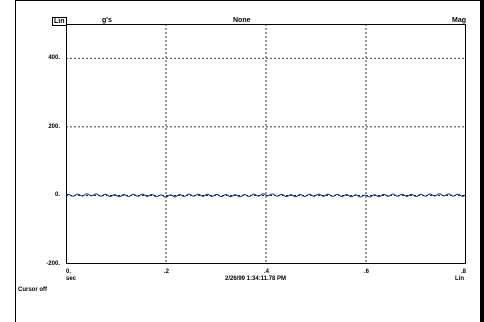 This screenshot has height=322, width=484. What do you see at coordinates (54, 126) in the screenshot?
I see `y-tick-label: 200.` at bounding box center [54, 126].